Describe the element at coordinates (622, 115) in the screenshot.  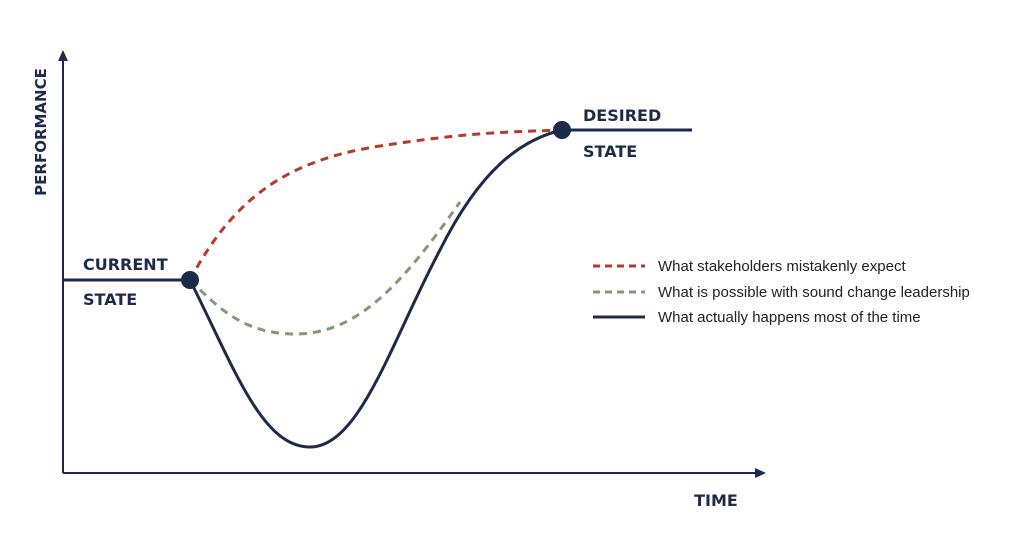
I see `desired-state-label-line1: DESIRED` at that location.